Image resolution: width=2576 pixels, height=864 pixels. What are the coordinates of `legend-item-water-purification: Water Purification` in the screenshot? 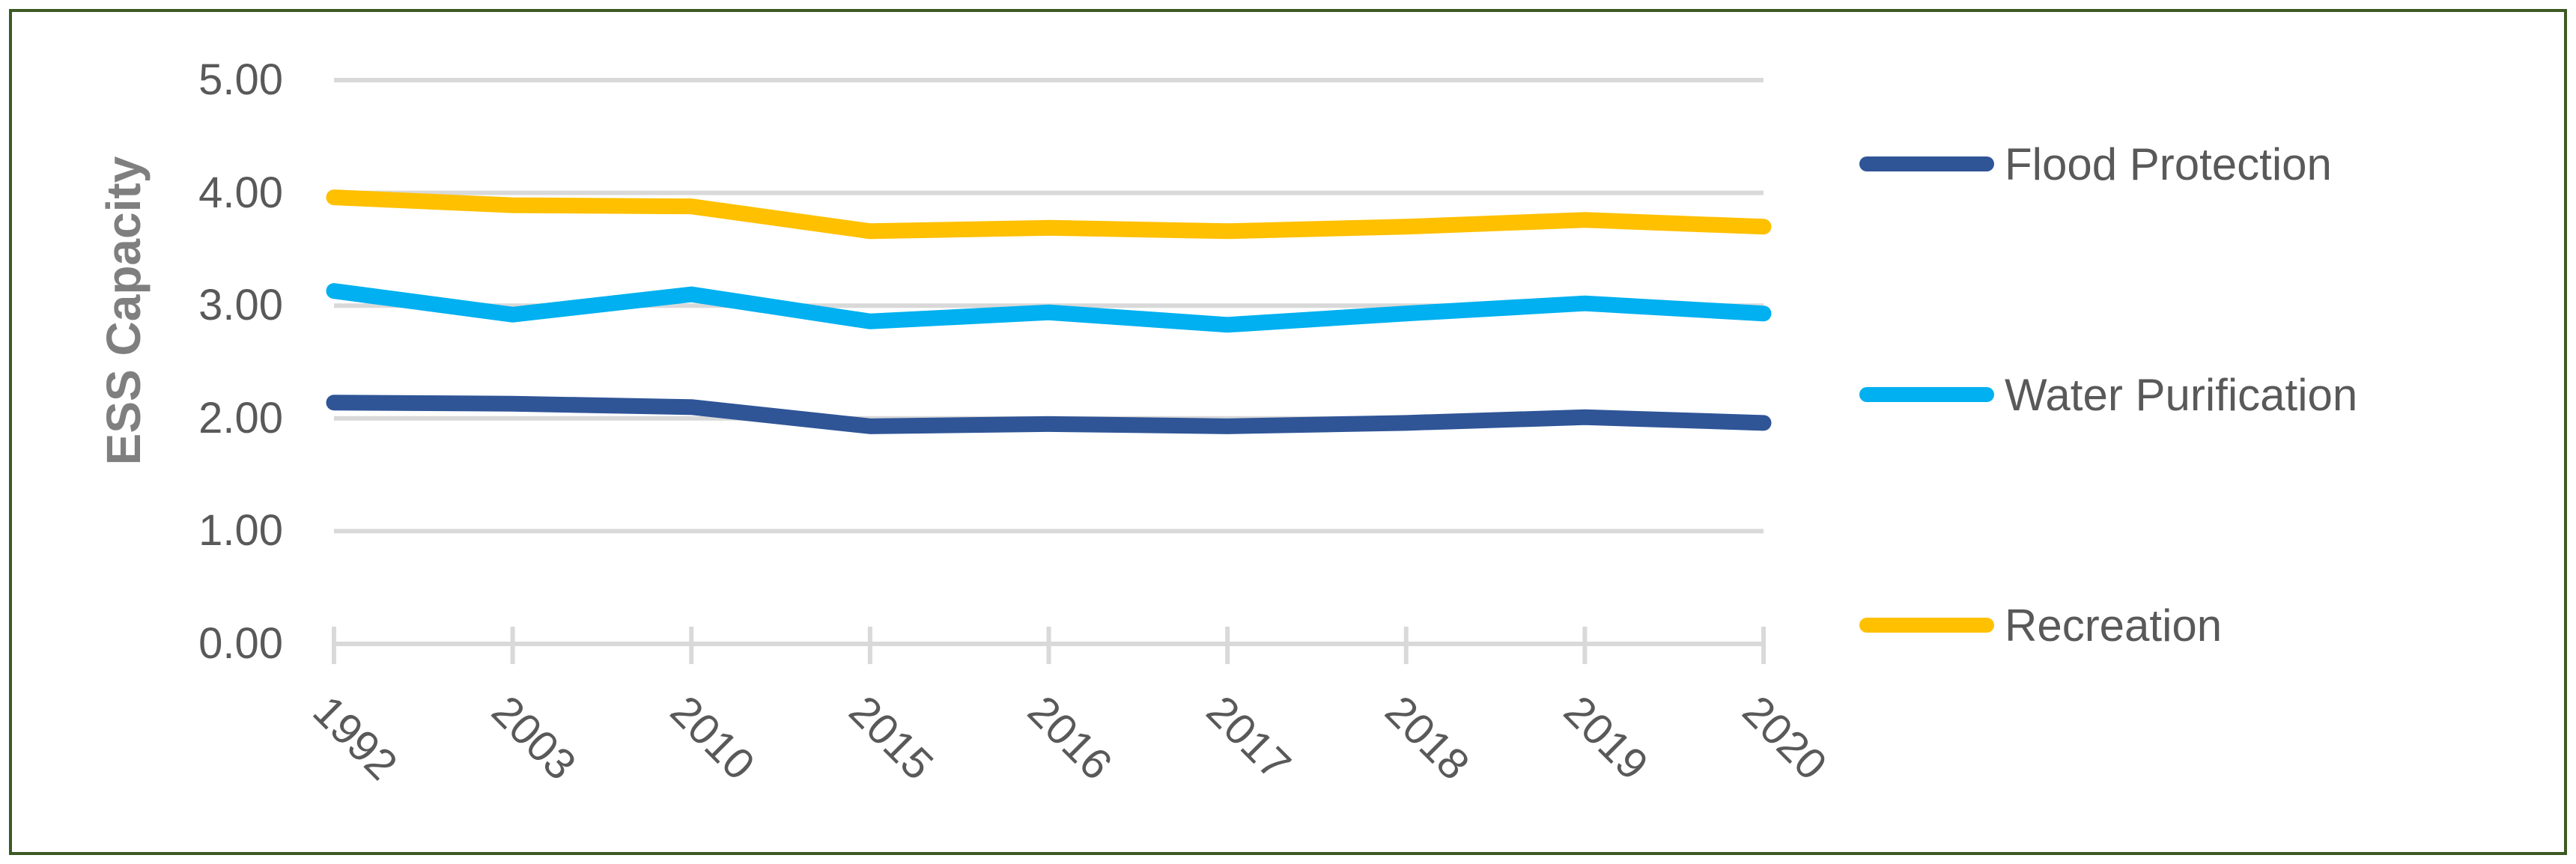 It's located at (2108, 394).